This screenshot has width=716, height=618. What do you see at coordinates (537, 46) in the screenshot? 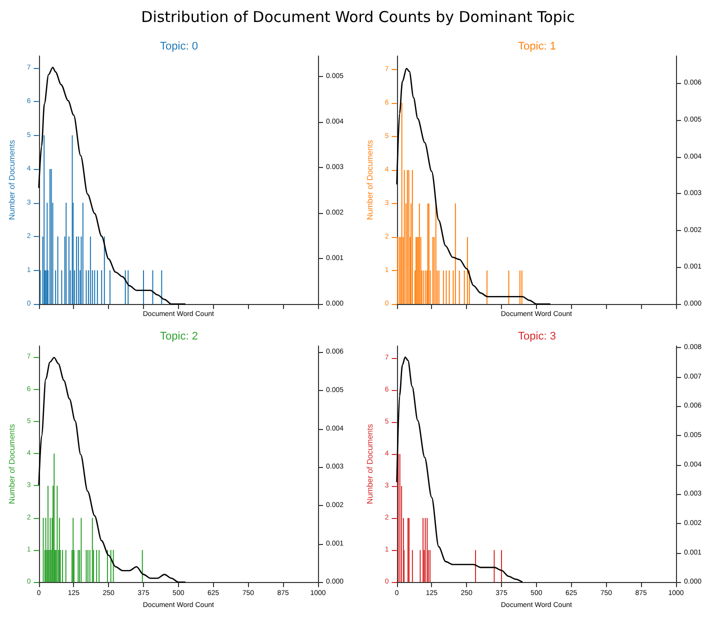
I see `chart-title: Topic: 1` at bounding box center [537, 46].